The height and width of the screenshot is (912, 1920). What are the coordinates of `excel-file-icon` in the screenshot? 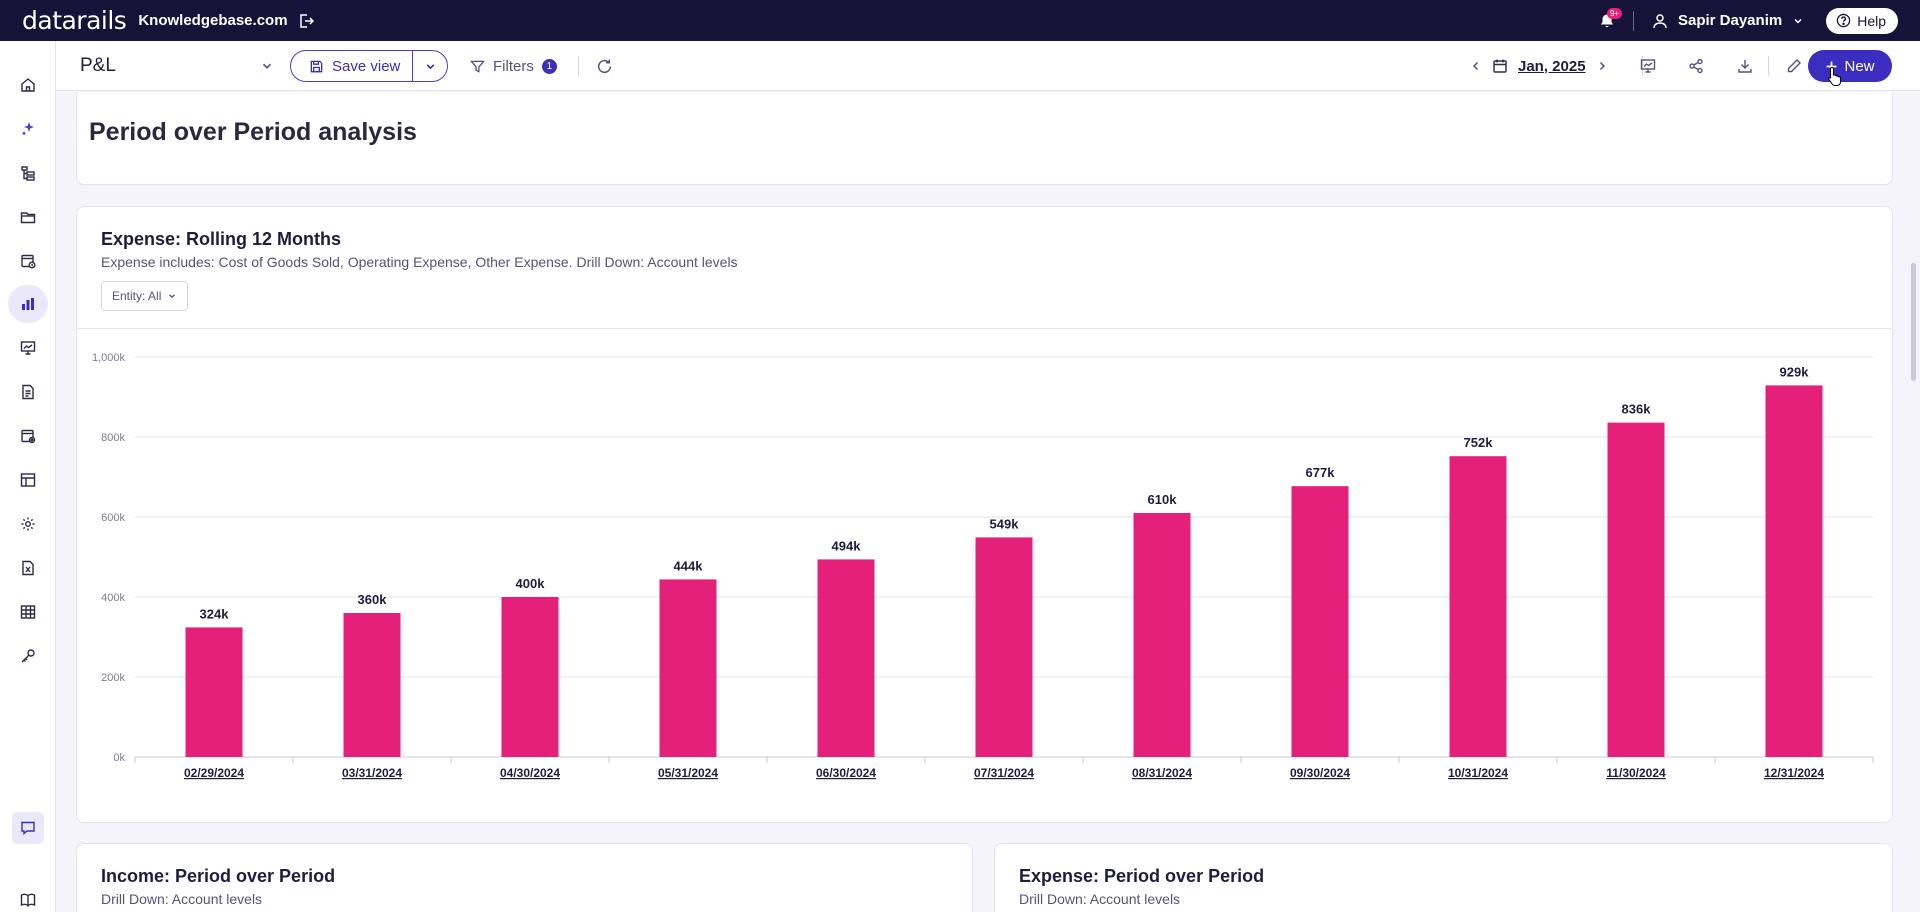 It's located at (28, 568).